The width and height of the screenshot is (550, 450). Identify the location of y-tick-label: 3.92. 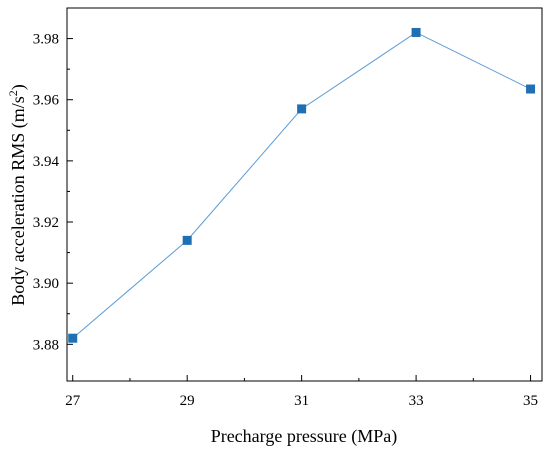
(46, 223).